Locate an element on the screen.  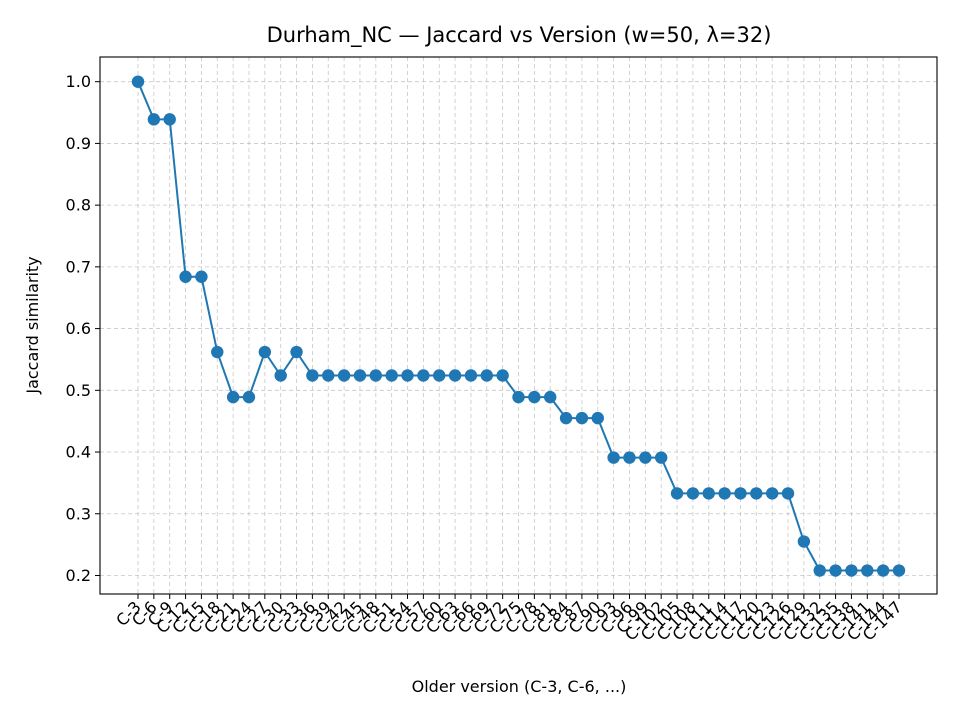
y-tick-label: 0.2 is located at coordinates (78, 575).